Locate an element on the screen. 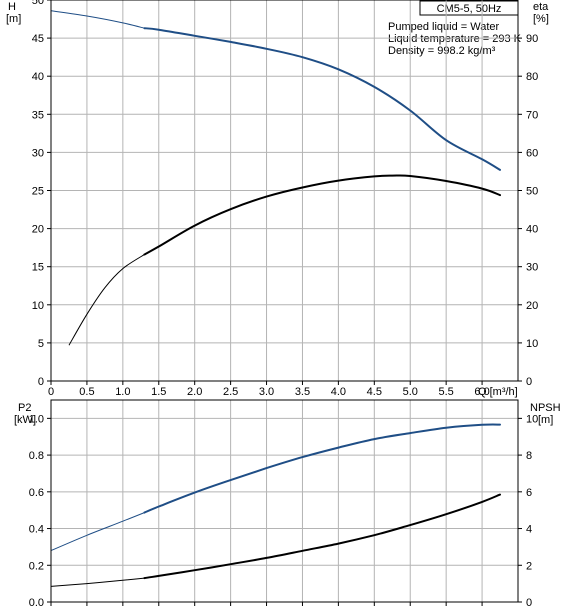  x-tick-label: 5.0 is located at coordinates (410, 392).